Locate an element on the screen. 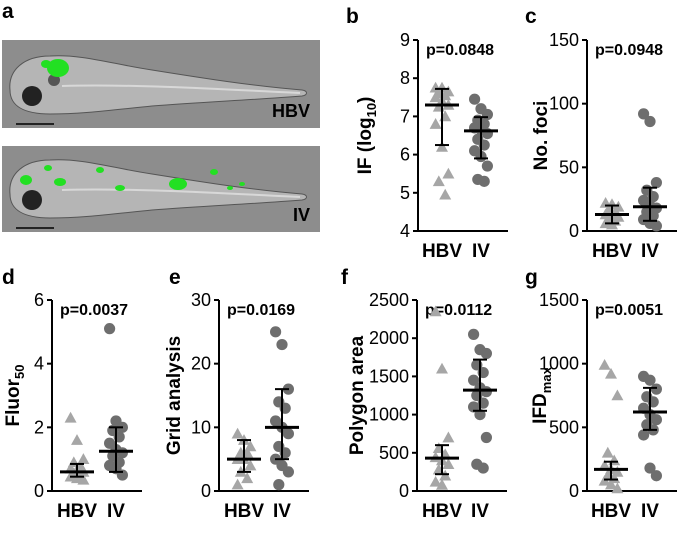 The image size is (698, 543). panel-letter-a: a is located at coordinates (8, 11).